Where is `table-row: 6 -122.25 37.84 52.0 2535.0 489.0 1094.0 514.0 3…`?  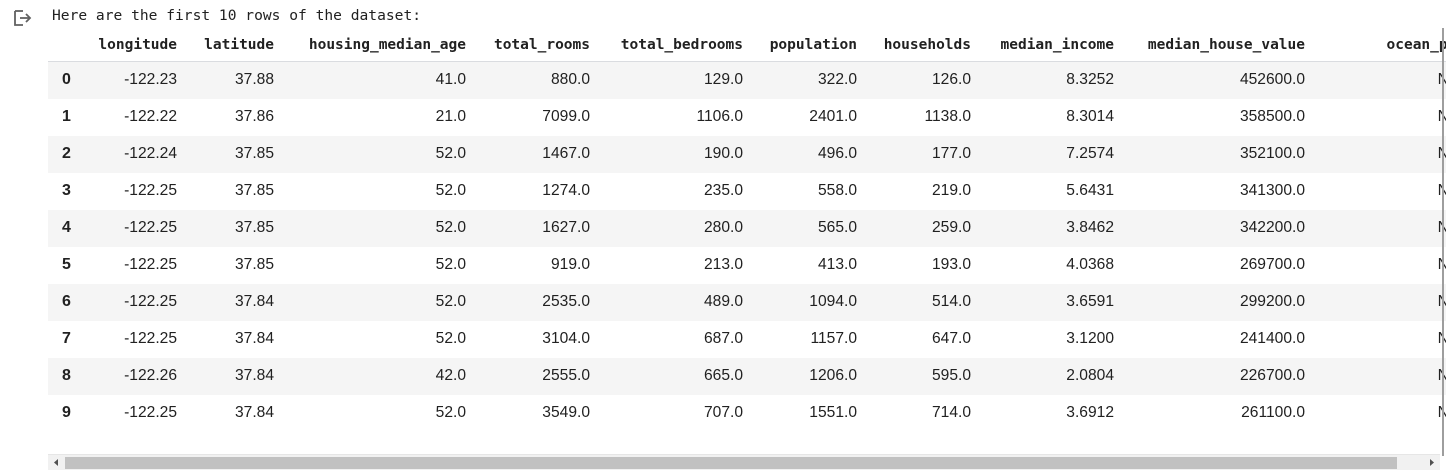 table-row: 6 -122.25 37.84 52.0 2535.0 489.0 1094.0 514.0 3… is located at coordinates (747, 302).